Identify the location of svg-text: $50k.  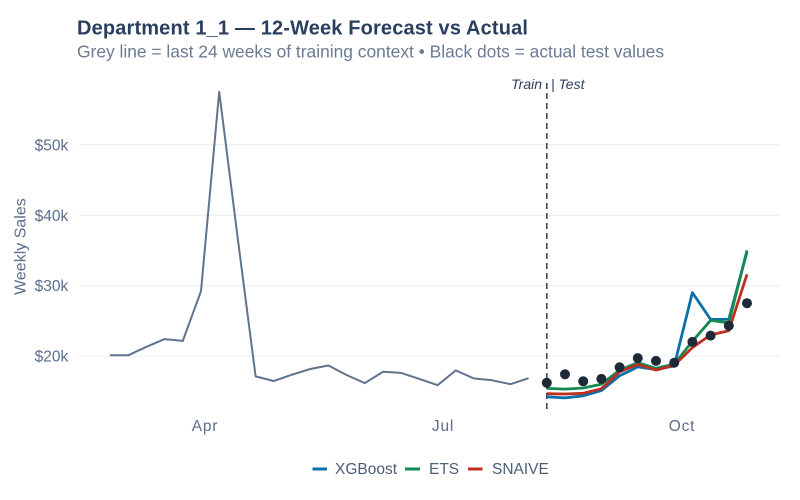
(52, 145).